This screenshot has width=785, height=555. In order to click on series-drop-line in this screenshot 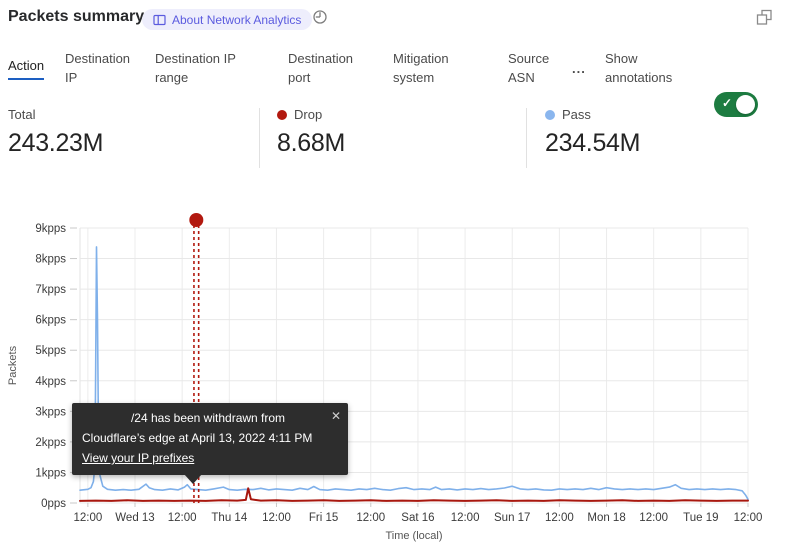, I will do `click(414, 494)`.